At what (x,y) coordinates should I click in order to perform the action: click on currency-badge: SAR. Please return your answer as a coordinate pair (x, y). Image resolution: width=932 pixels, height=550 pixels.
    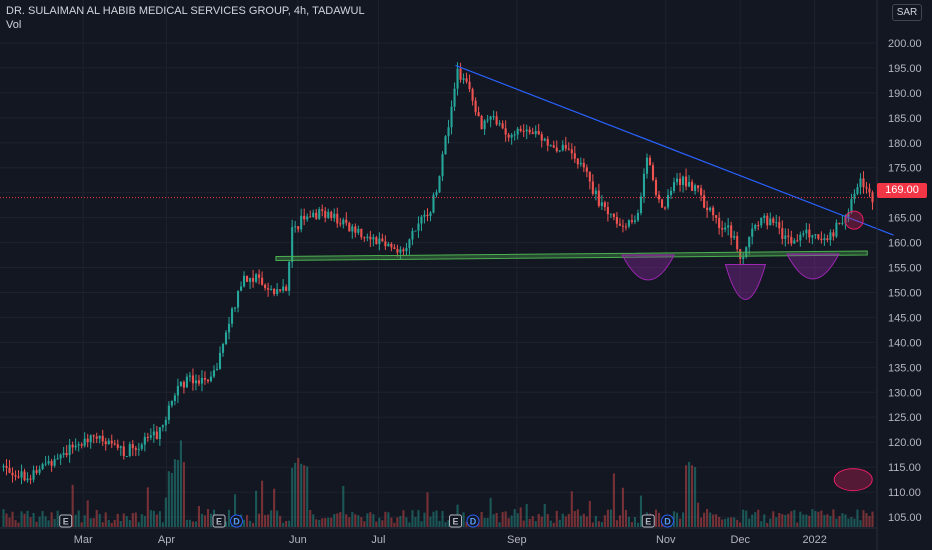
    Looking at the image, I should click on (907, 12).